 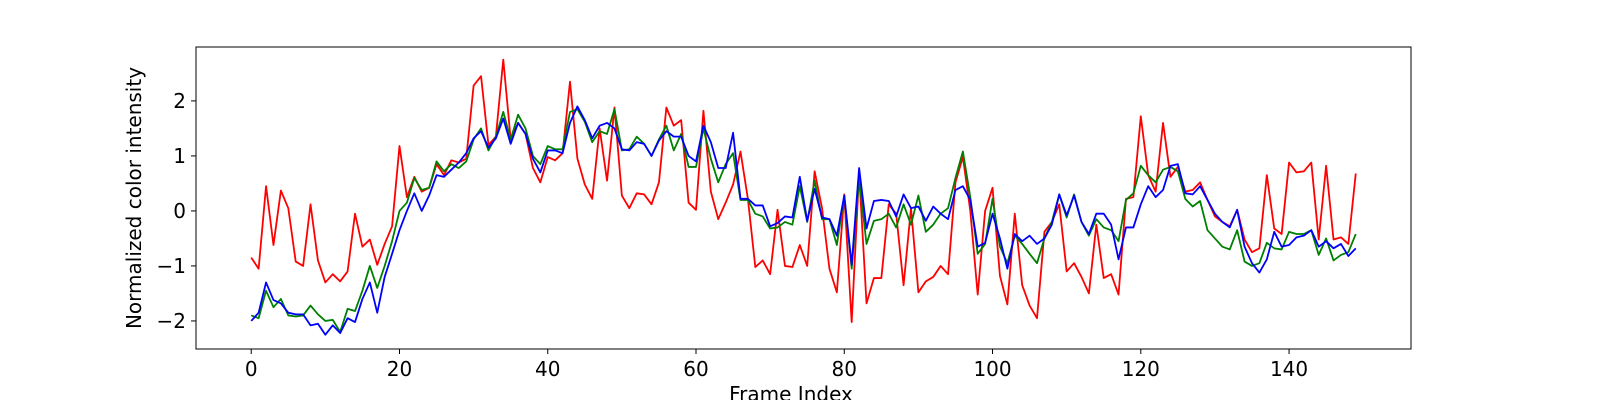 I want to click on y-axis-label: Normalized color intensity, so click(x=134, y=198).